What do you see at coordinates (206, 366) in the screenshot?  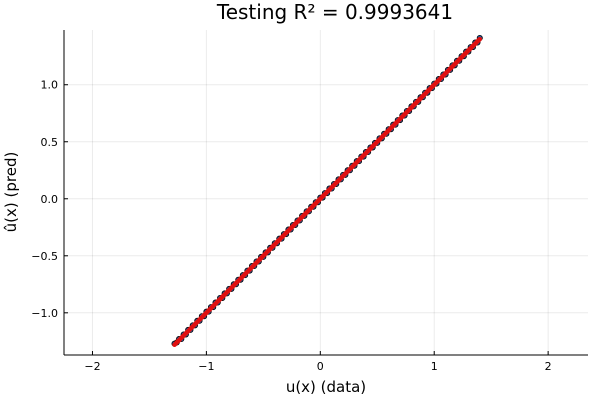 I see `x-tick-label: −1` at bounding box center [206, 366].